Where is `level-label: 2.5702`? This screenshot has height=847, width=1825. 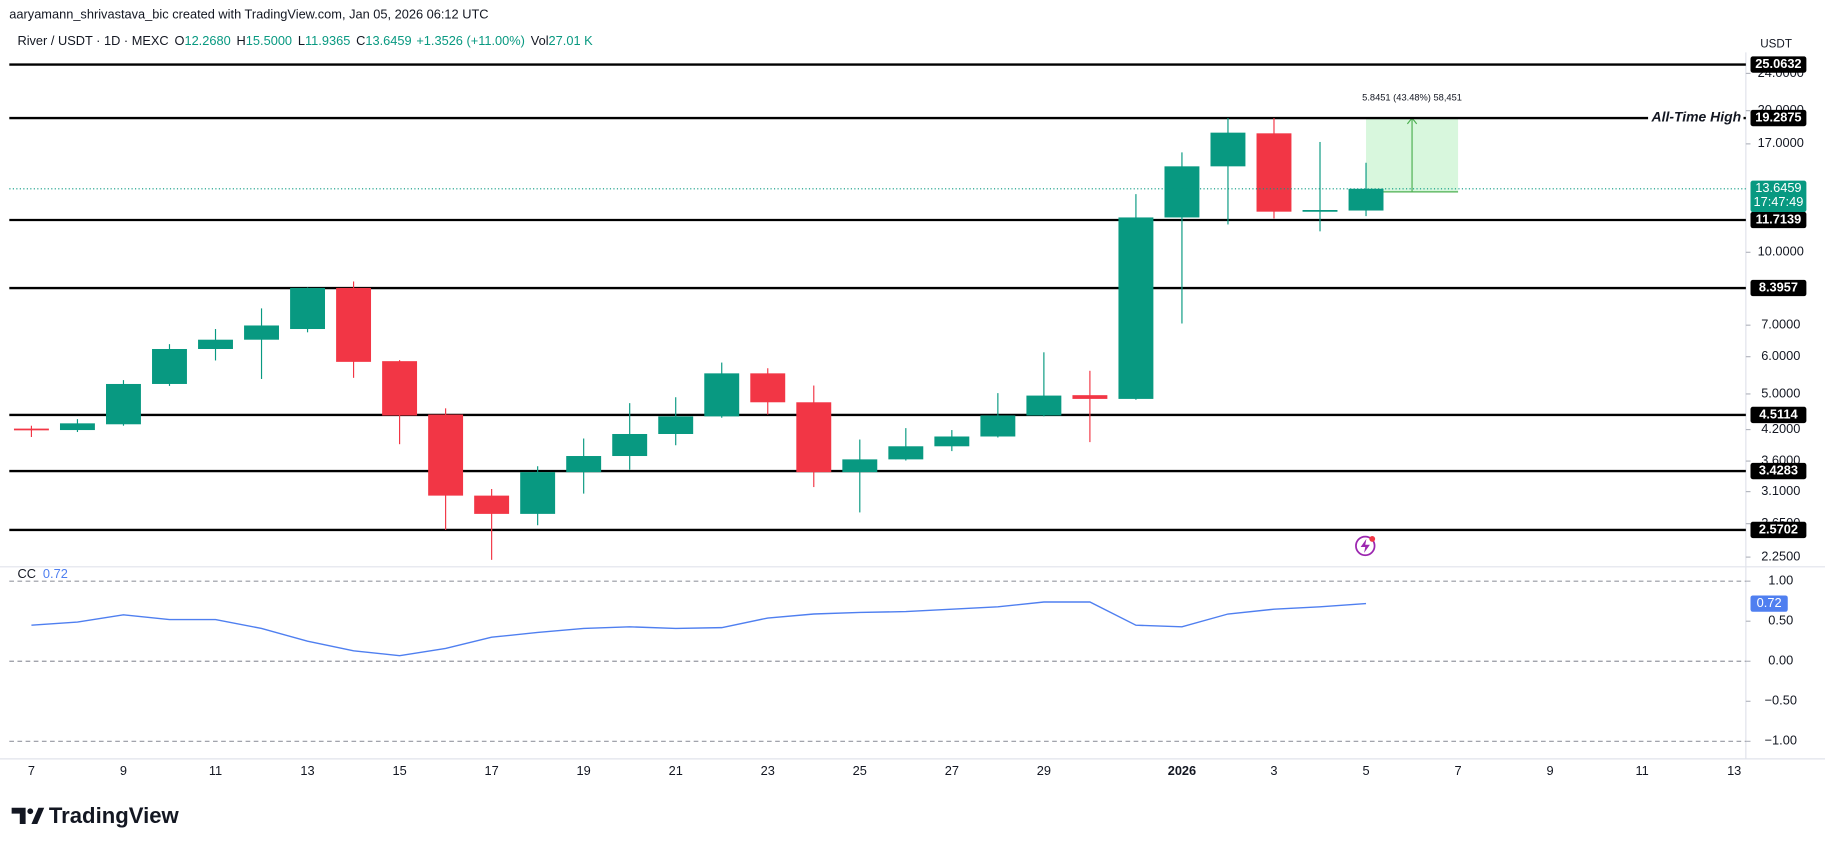 level-label: 2.5702 is located at coordinates (1778, 528).